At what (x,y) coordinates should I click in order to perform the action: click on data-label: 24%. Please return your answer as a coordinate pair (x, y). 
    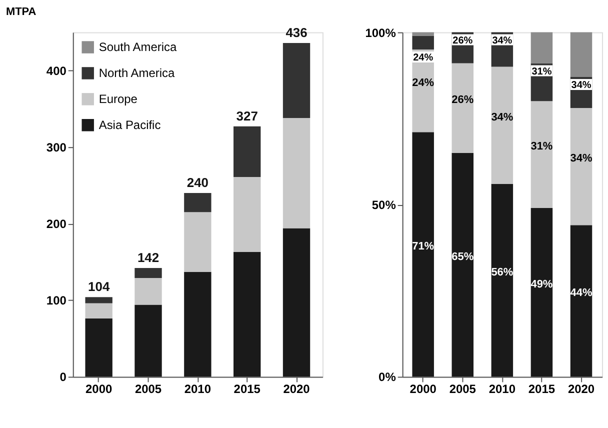
    Looking at the image, I should click on (423, 82).